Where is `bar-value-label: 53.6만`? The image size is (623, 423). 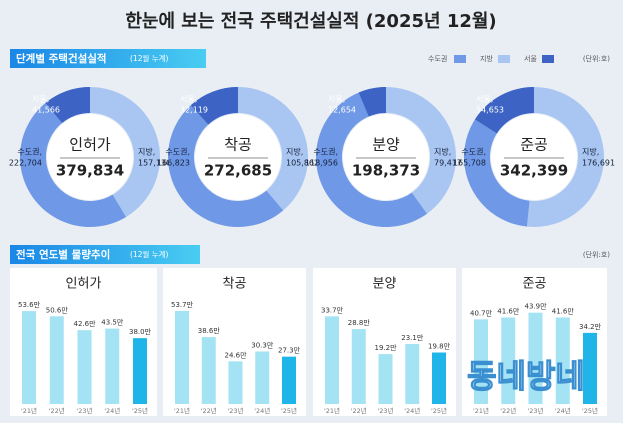
bar-value-label: 53.6만 is located at coordinates (29, 304).